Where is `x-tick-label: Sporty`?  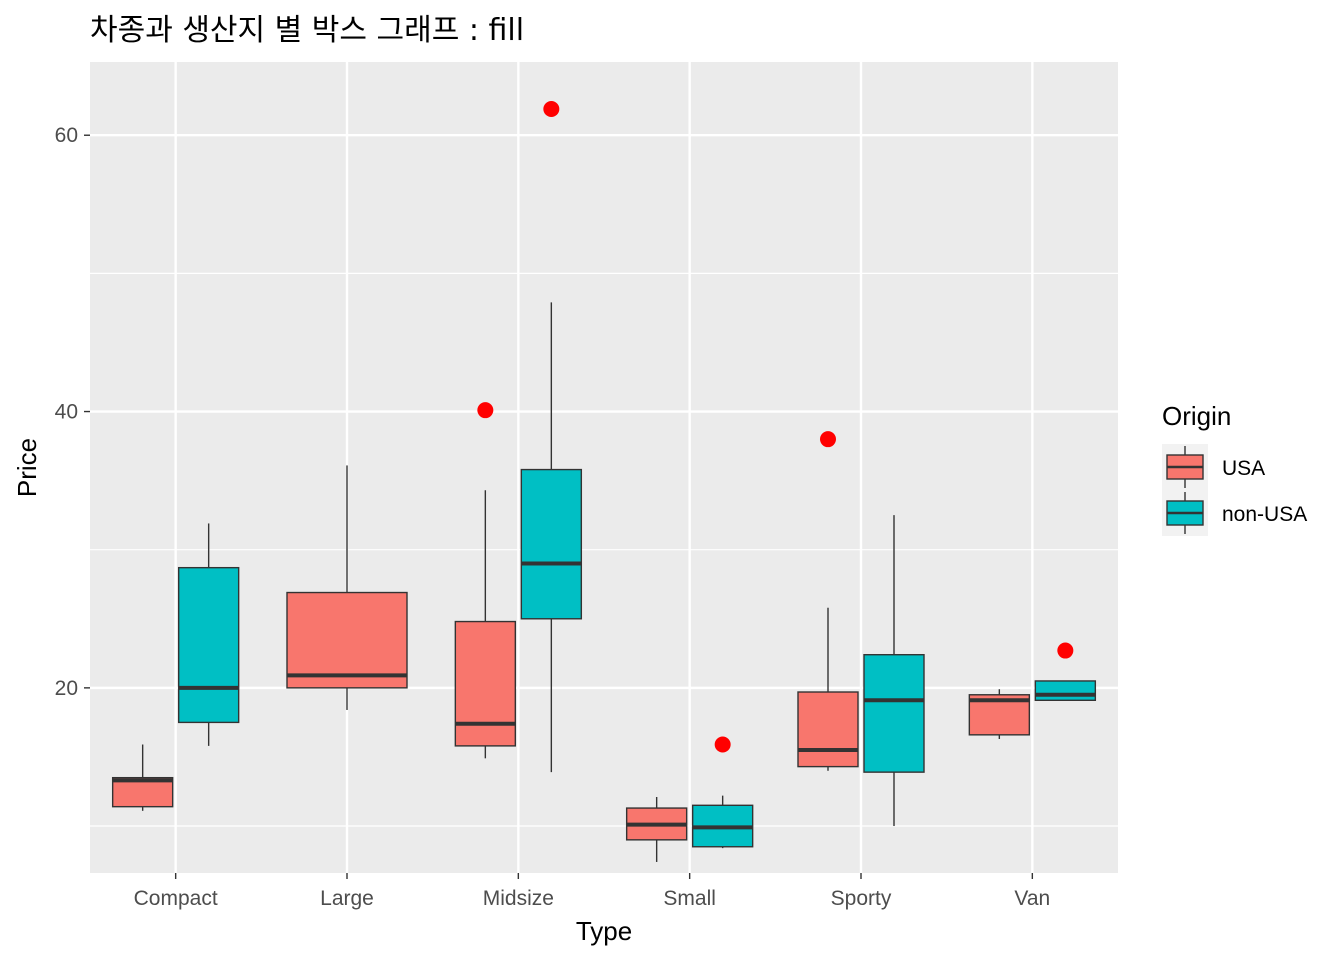
x-tick-label: Sporty is located at coordinates (861, 898).